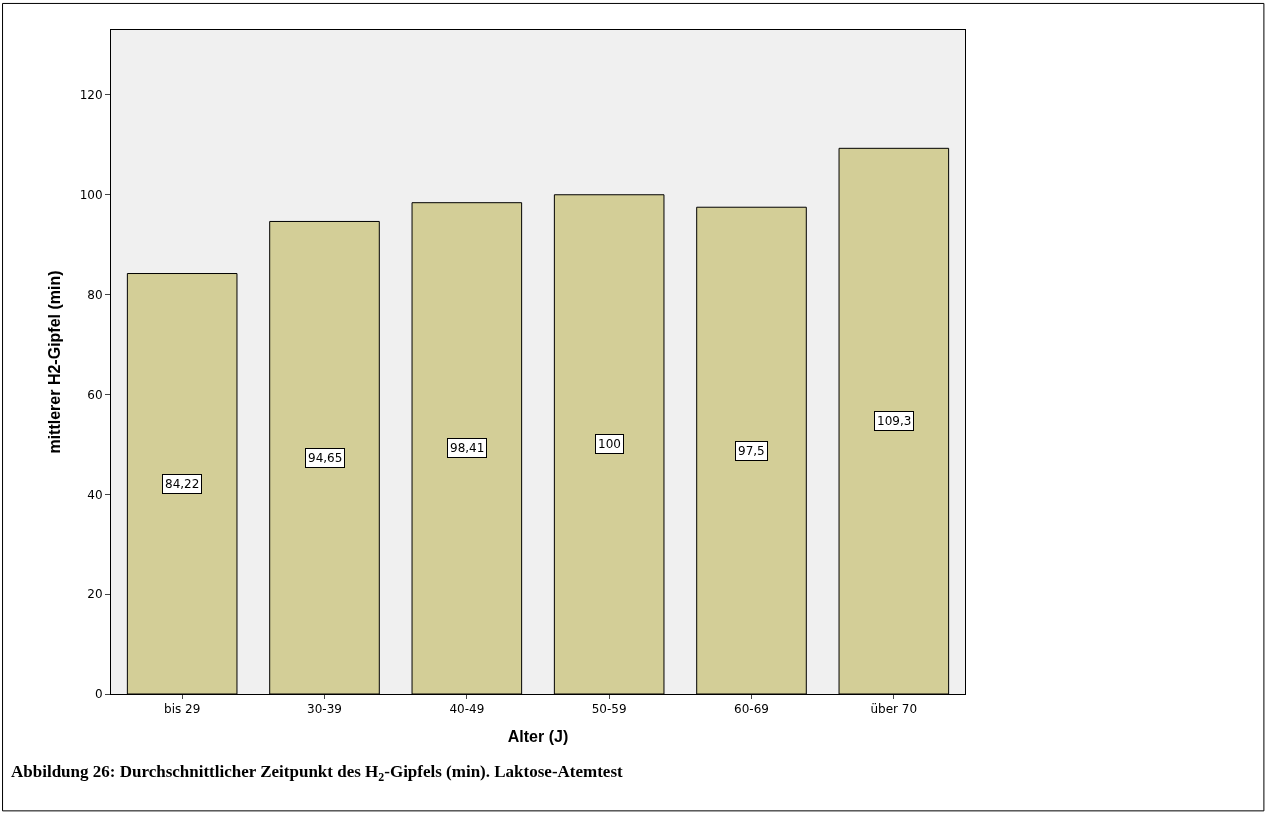 The width and height of the screenshot is (1275, 819). Describe the element at coordinates (54, 362) in the screenshot. I see `y-axis-title: mittlerer H2-Gipfel (min)` at that location.